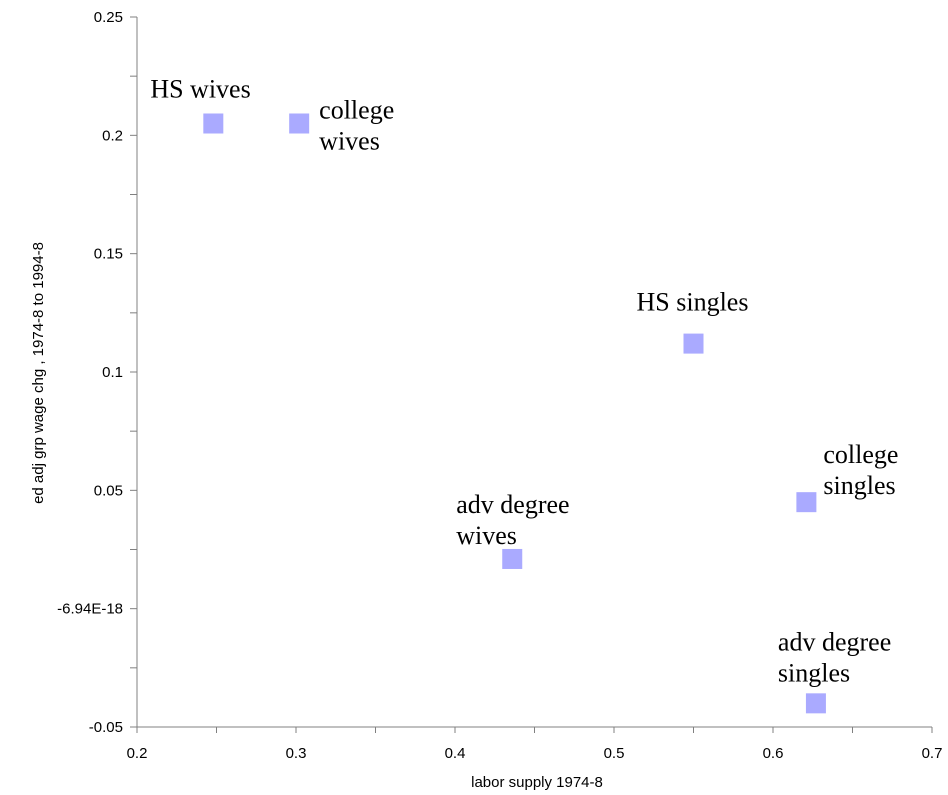  What do you see at coordinates (112, 372) in the screenshot?
I see `y-tick-label: 0.1` at bounding box center [112, 372].